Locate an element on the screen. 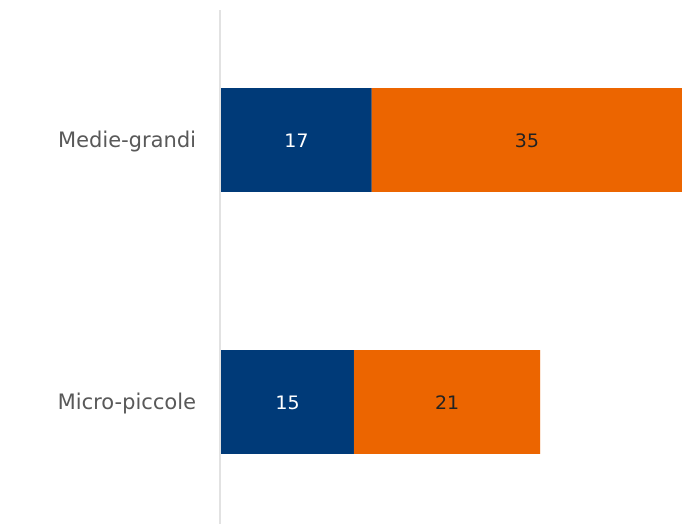  category-label: Micro-piccole is located at coordinates (127, 402).